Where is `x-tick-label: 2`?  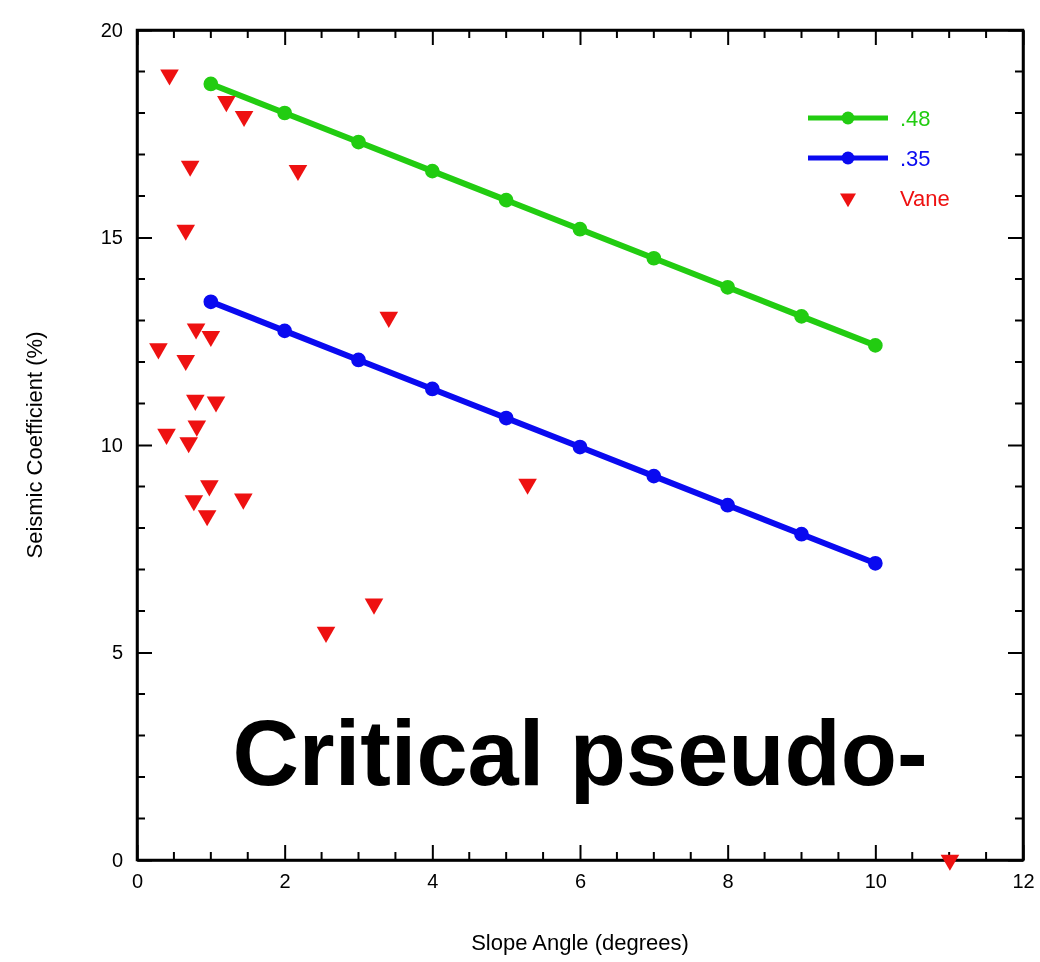
x-tick-label: 2 is located at coordinates (285, 881).